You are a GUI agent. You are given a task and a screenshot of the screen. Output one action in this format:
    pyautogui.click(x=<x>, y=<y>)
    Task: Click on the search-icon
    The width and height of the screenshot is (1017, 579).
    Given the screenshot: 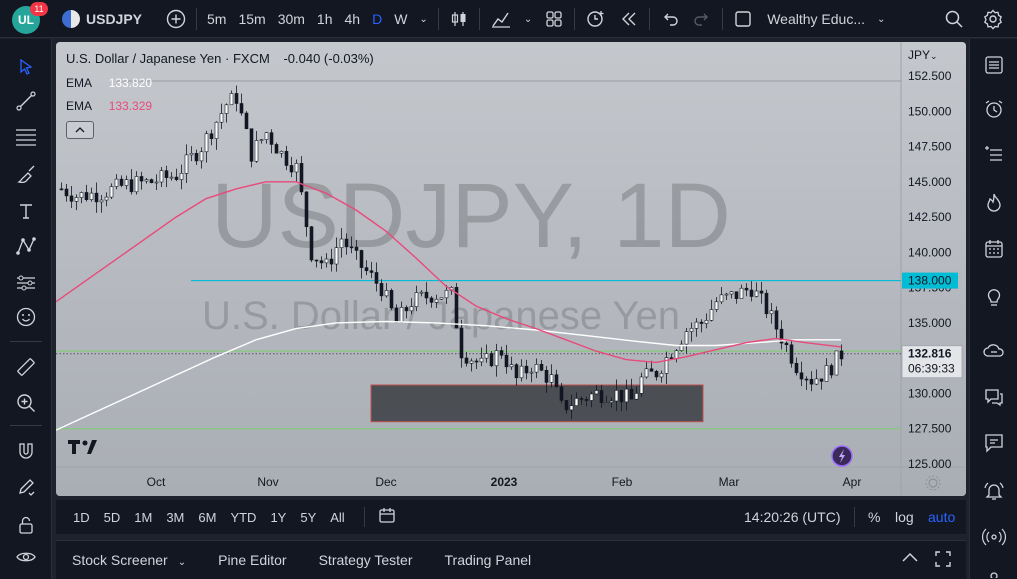 What is the action you would take?
    pyautogui.click(x=954, y=19)
    